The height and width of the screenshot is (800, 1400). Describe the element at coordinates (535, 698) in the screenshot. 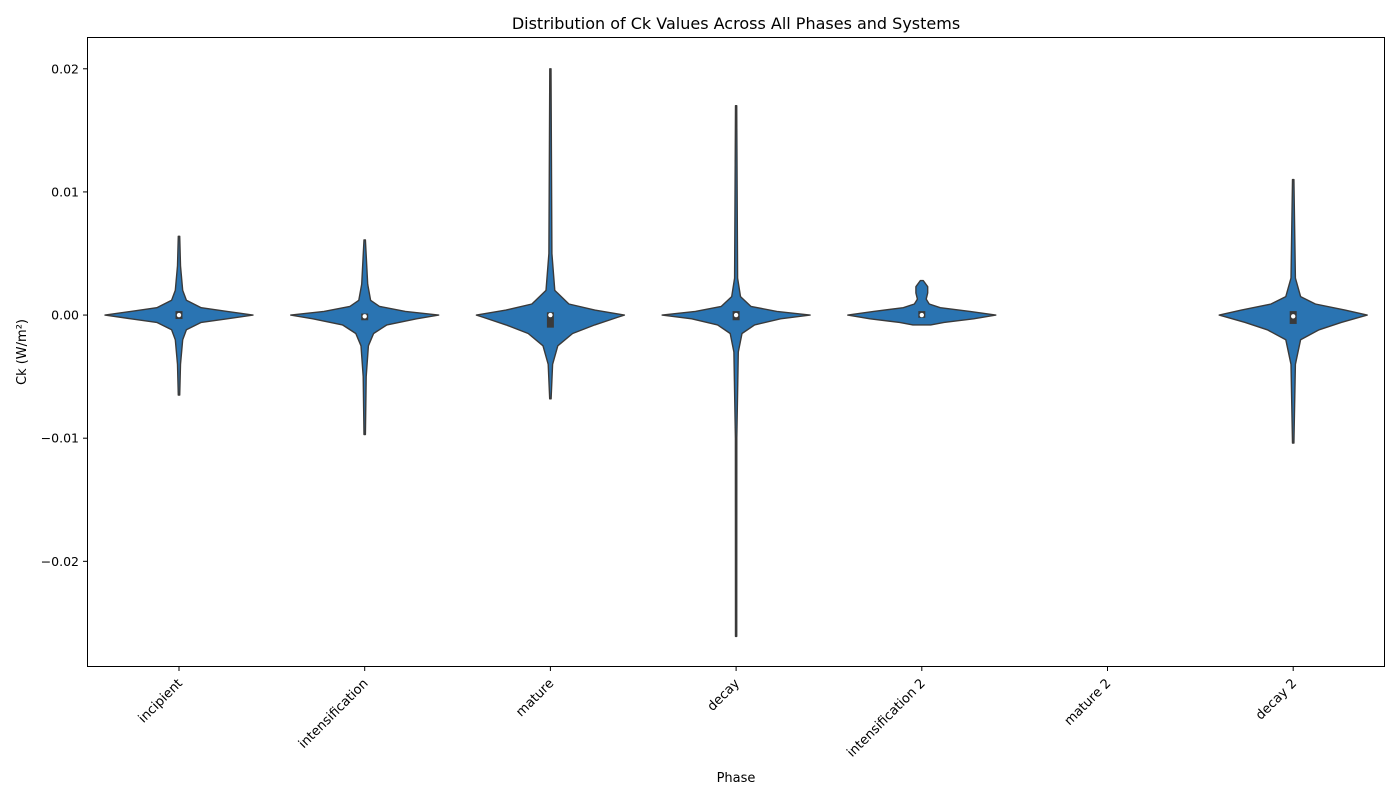

I see `x-tick-label: mature` at that location.